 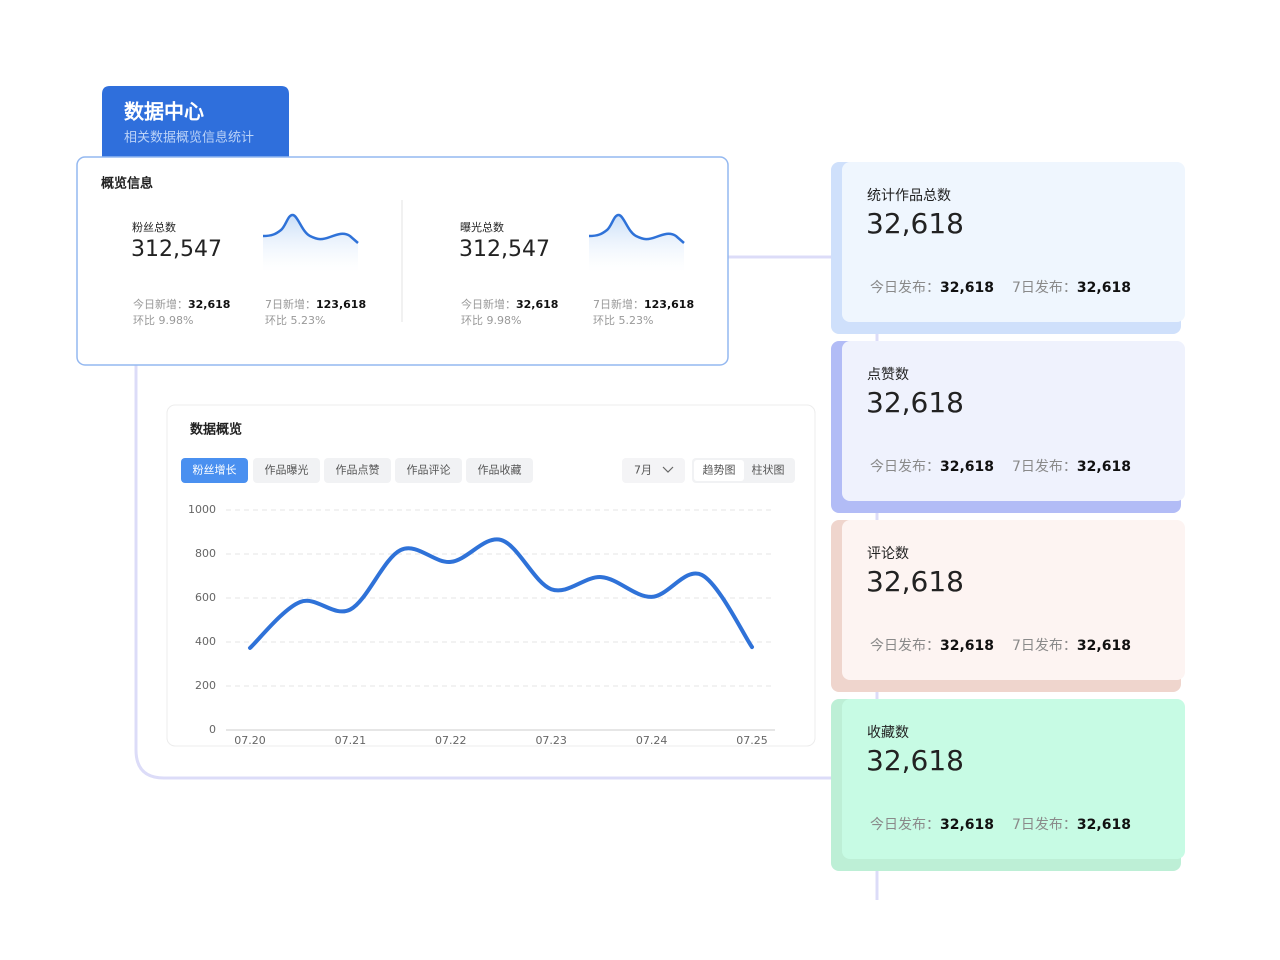 What do you see at coordinates (482, 227) in the screenshot?
I see `item-label: 曝光总数` at bounding box center [482, 227].